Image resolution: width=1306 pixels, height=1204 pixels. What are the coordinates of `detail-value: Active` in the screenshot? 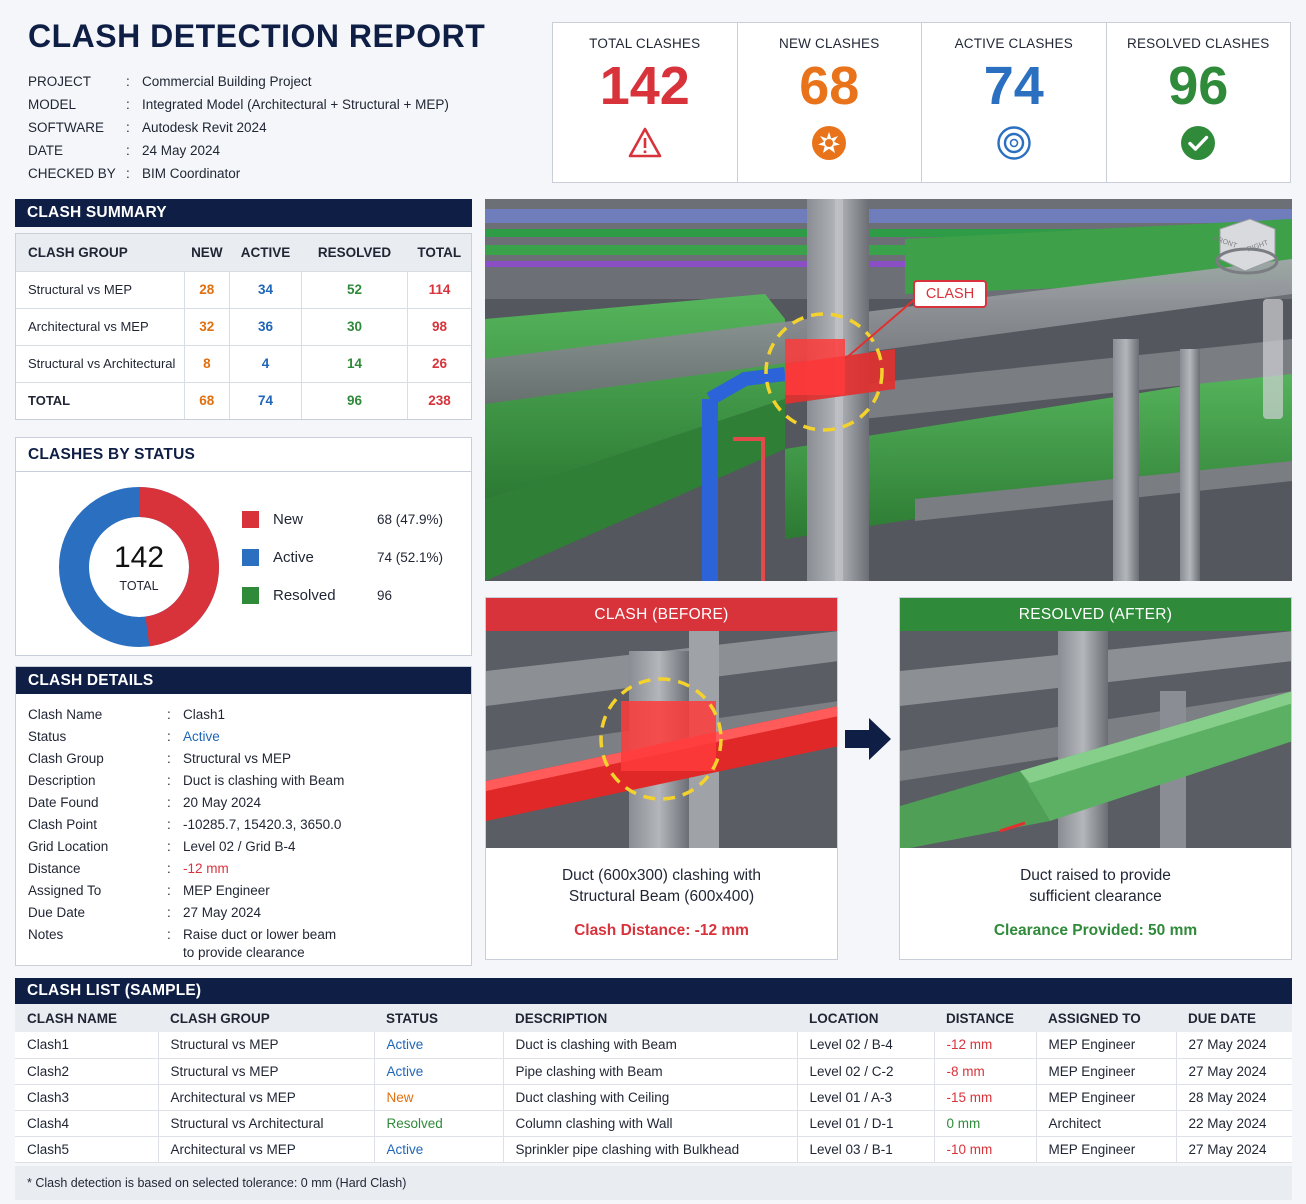 It's located at (201, 736).